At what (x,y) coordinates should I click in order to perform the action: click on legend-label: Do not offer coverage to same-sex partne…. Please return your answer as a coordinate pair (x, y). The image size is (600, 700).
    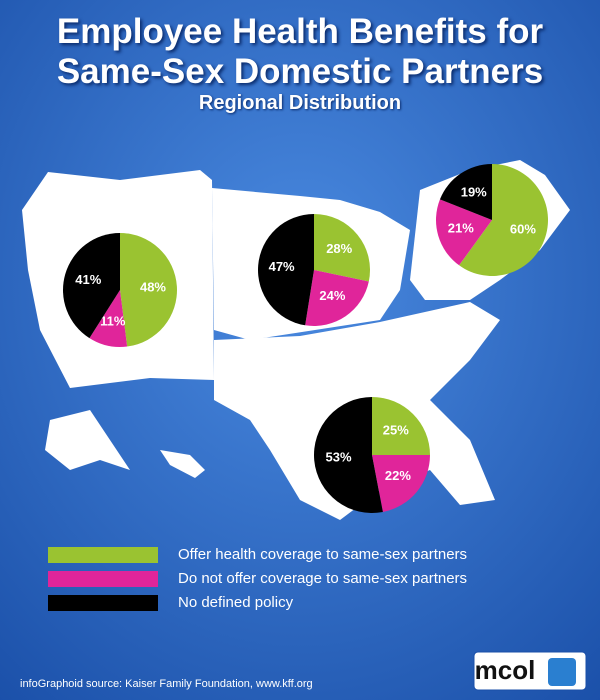
    Looking at the image, I should click on (322, 578).